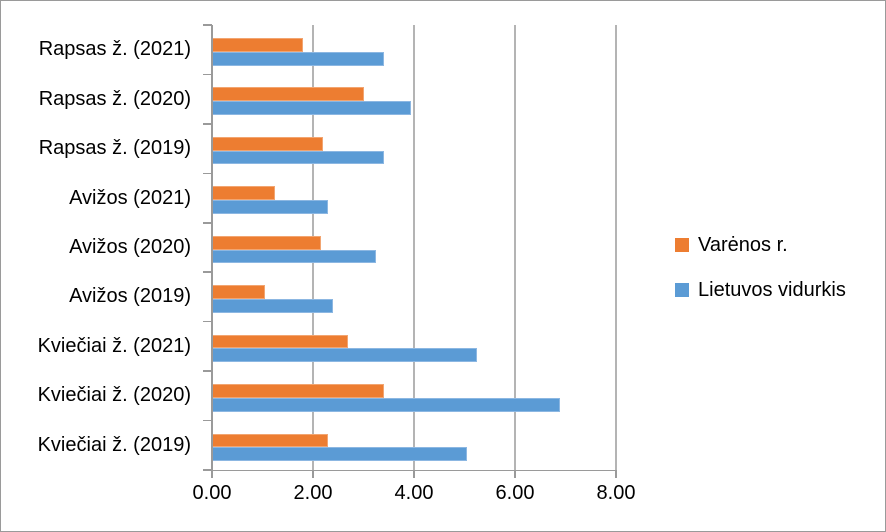 The width and height of the screenshot is (886, 532). I want to click on value-axis-label: 8.00, so click(616, 493).